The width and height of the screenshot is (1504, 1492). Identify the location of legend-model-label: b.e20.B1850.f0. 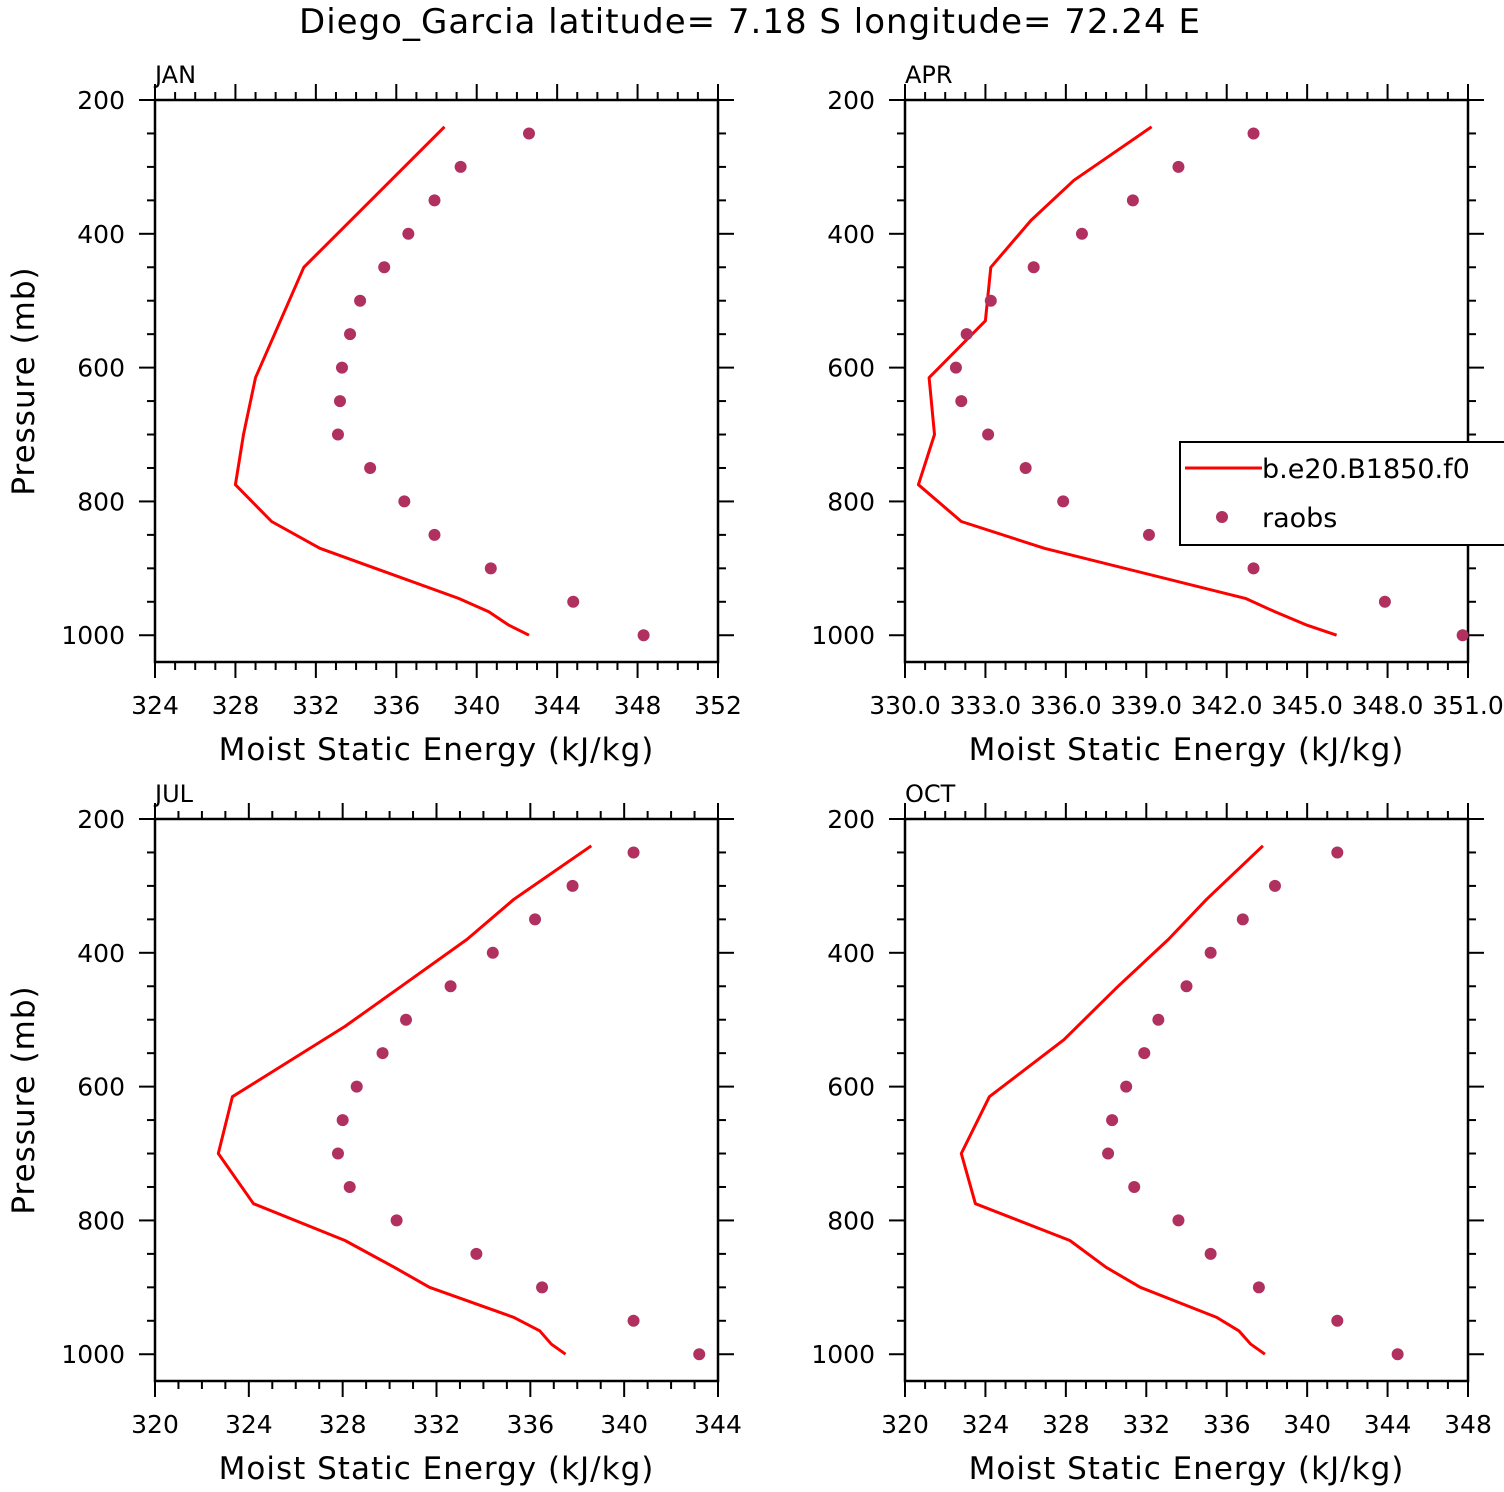
(1366, 469).